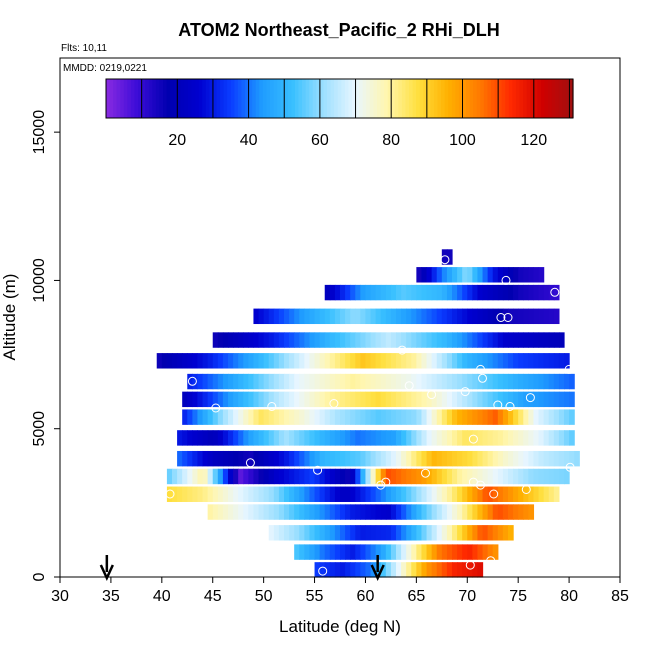  Describe the element at coordinates (340, 626) in the screenshot. I see `x-axis-label: Latitude (deg N)` at that location.